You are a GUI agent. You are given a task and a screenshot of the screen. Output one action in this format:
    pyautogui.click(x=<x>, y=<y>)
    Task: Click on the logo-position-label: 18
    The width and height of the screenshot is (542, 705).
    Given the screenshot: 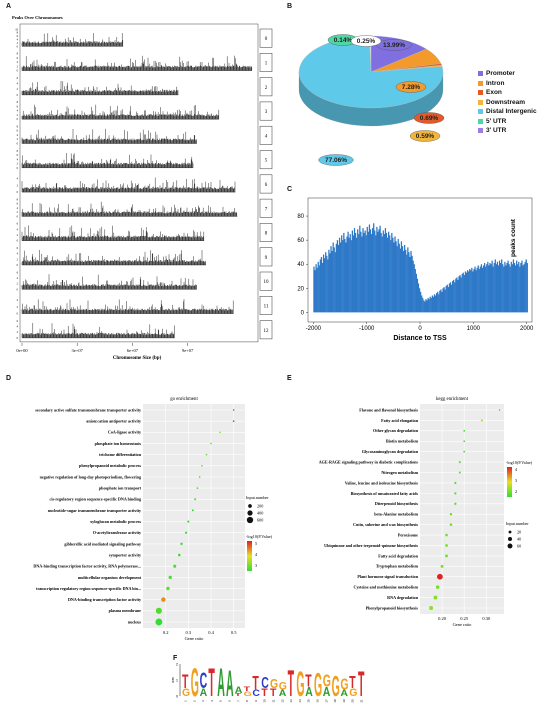 What is the action you would take?
    pyautogui.click(x=335, y=701)
    